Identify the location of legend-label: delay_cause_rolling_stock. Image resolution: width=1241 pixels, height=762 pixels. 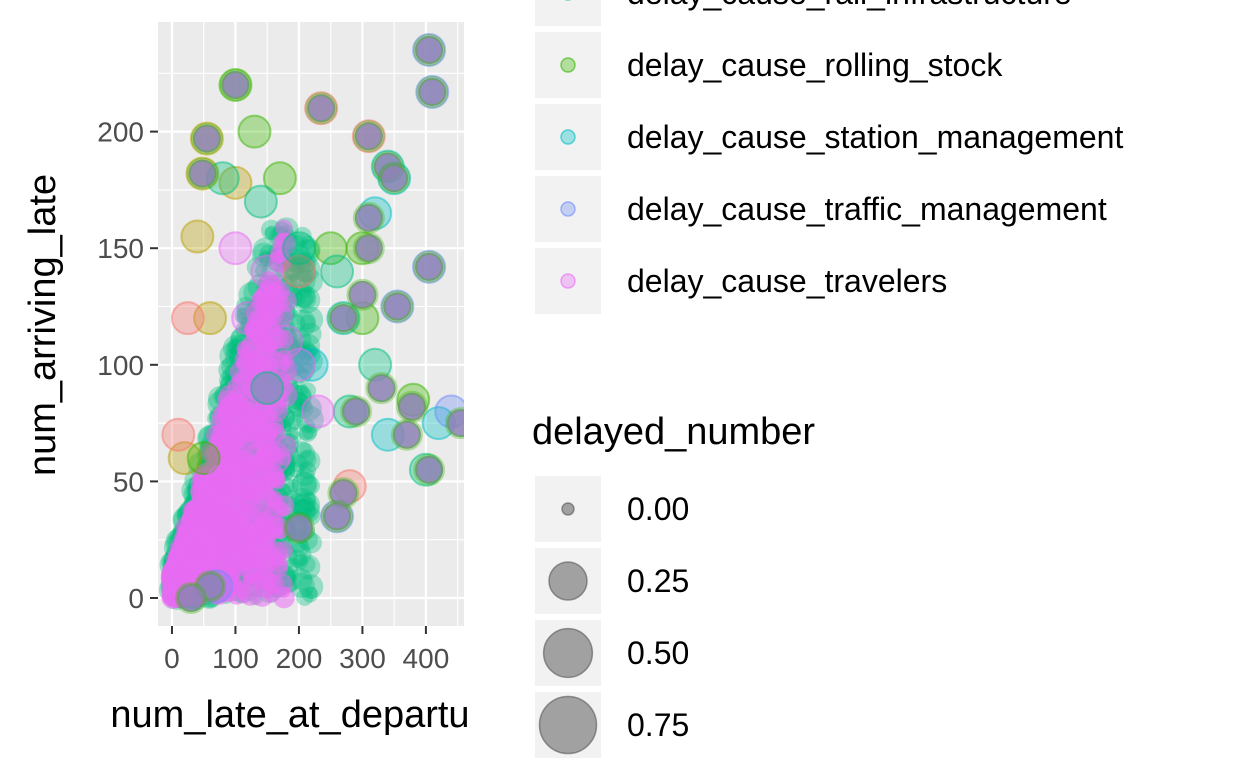
(815, 65).